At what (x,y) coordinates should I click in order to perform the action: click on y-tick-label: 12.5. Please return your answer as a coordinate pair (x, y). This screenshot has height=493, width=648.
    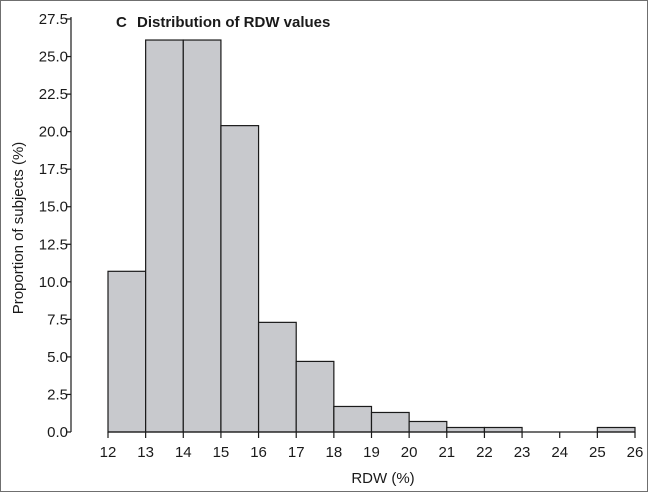
    Looking at the image, I should click on (53, 244).